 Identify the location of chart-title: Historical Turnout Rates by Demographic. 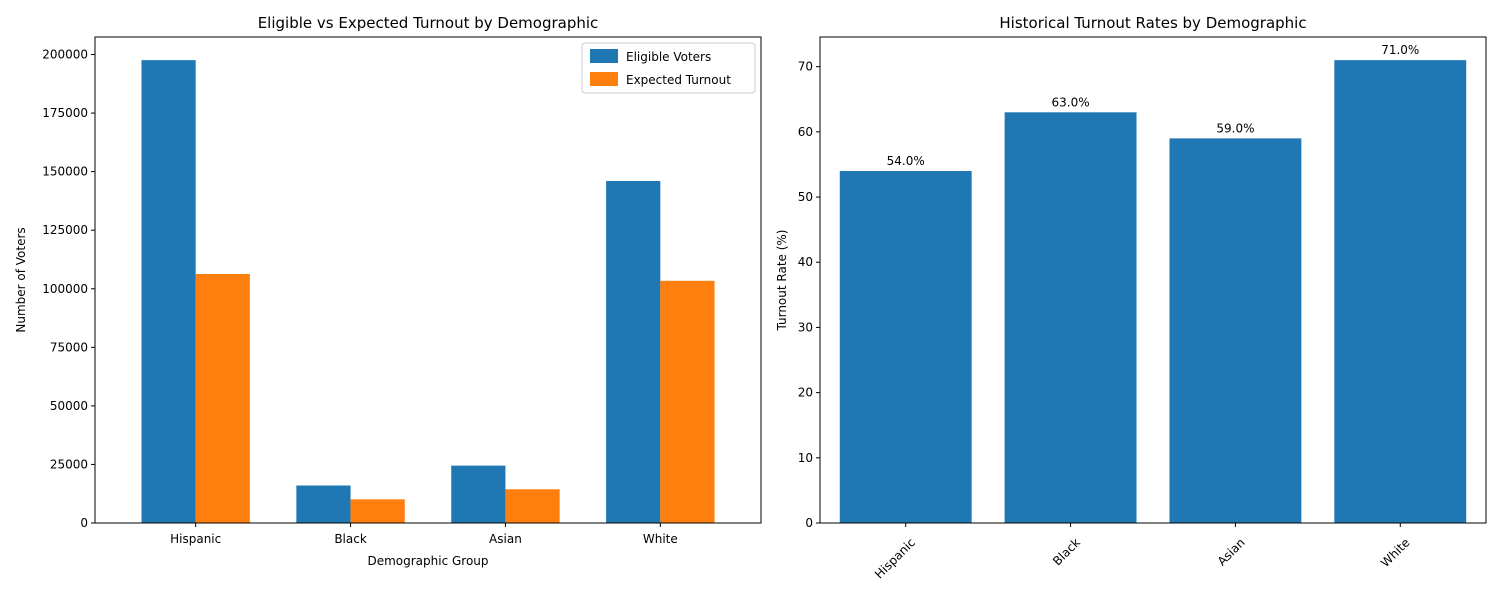
(1152, 23).